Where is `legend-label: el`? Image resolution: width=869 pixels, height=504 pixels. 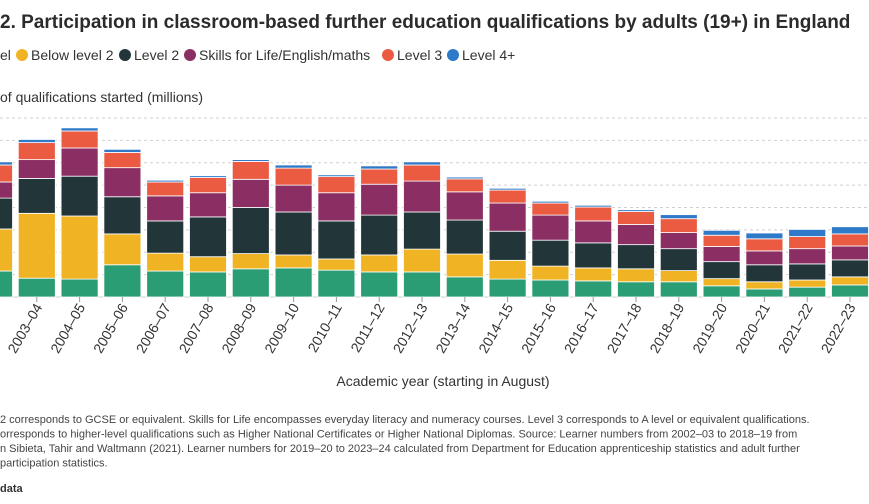
legend-label: el is located at coordinates (5, 55).